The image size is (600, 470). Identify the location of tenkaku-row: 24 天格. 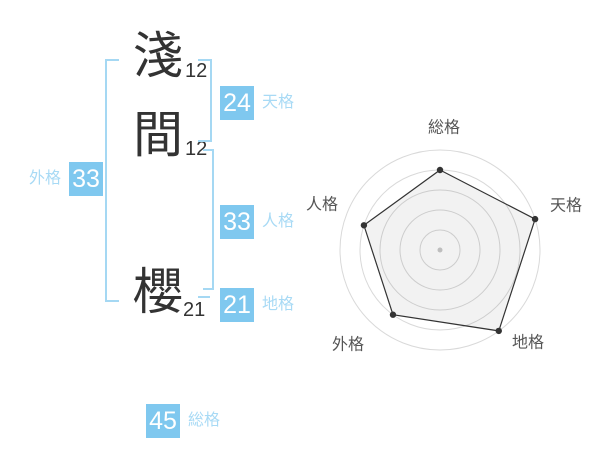
(257, 103).